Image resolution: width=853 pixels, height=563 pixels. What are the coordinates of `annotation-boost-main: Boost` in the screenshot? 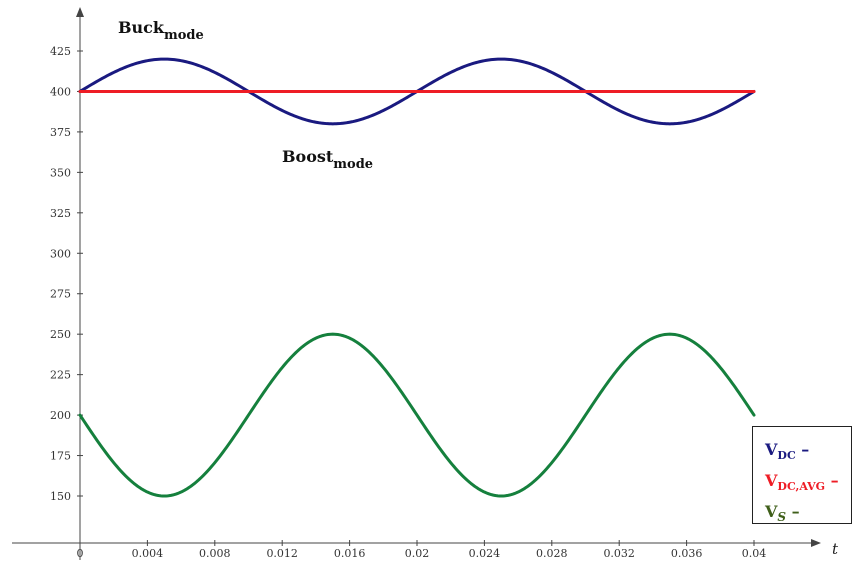 It's located at (308, 156).